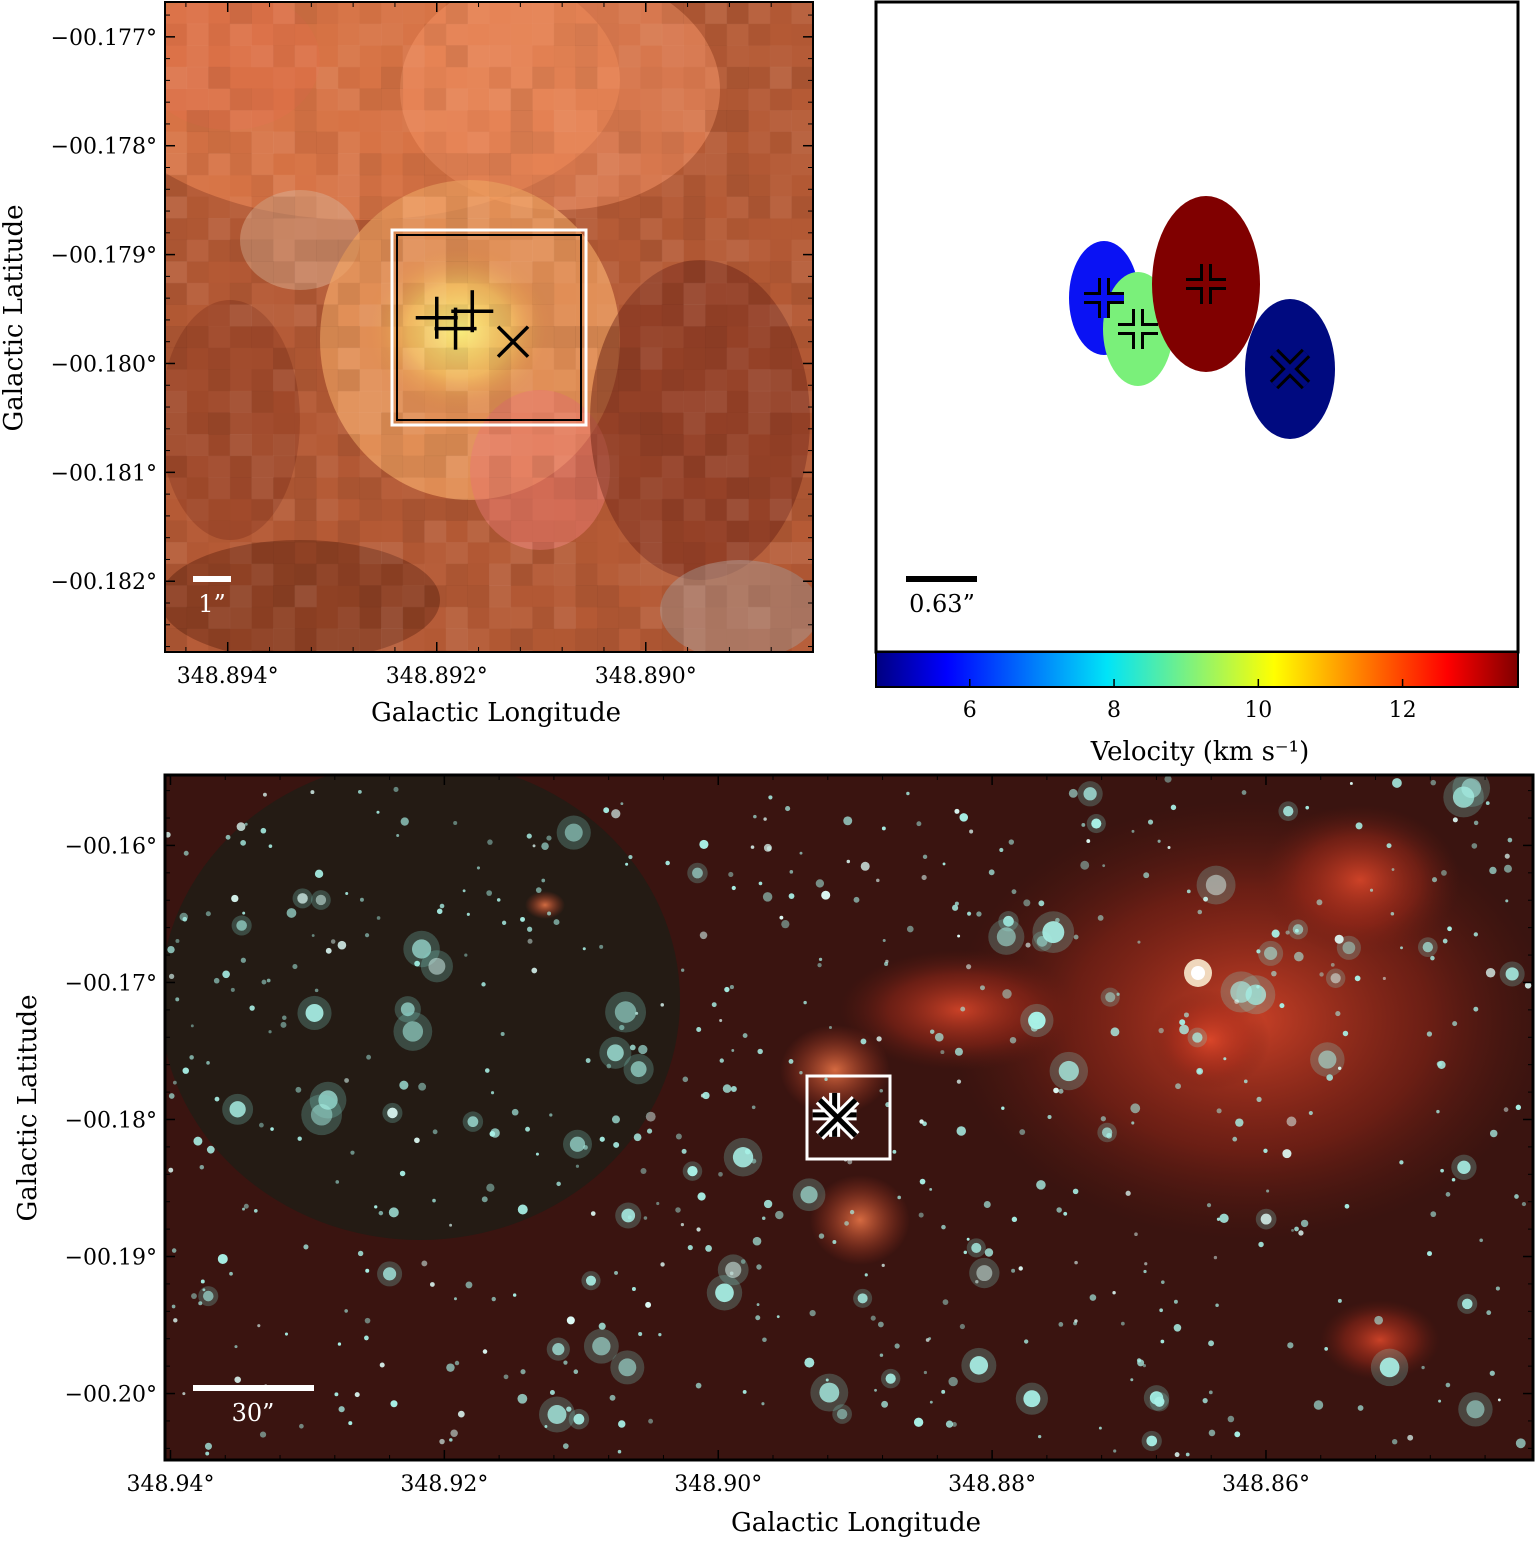 Image resolution: width=1536 pixels, height=1543 pixels. Describe the element at coordinates (111, 846) in the screenshot. I see `y-tick-label: −00.16°` at that location.